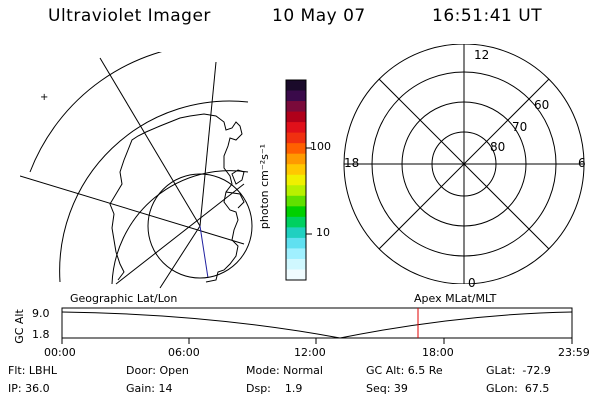 The image size is (600, 400). Describe the element at coordinates (235, 200) in the screenshot. I see `coast-outline` at that location.